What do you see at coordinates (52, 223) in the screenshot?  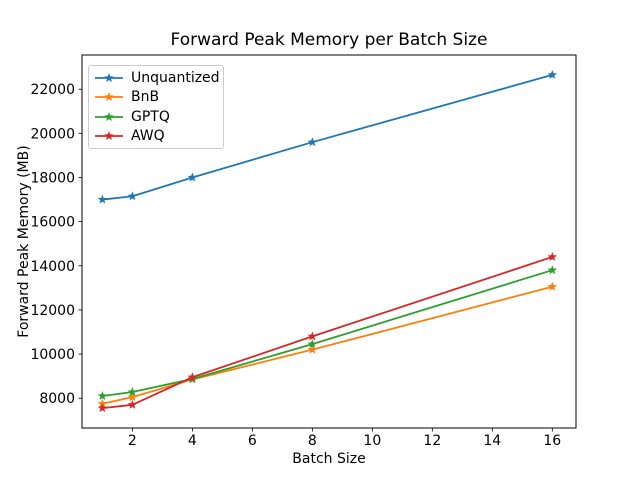 I see `y-tick-label: 16000` at bounding box center [52, 223].